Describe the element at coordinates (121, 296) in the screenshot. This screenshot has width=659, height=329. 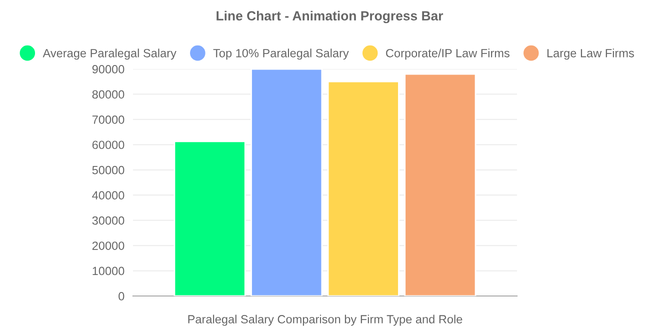
I see `y-tick-label: 0` at that location.